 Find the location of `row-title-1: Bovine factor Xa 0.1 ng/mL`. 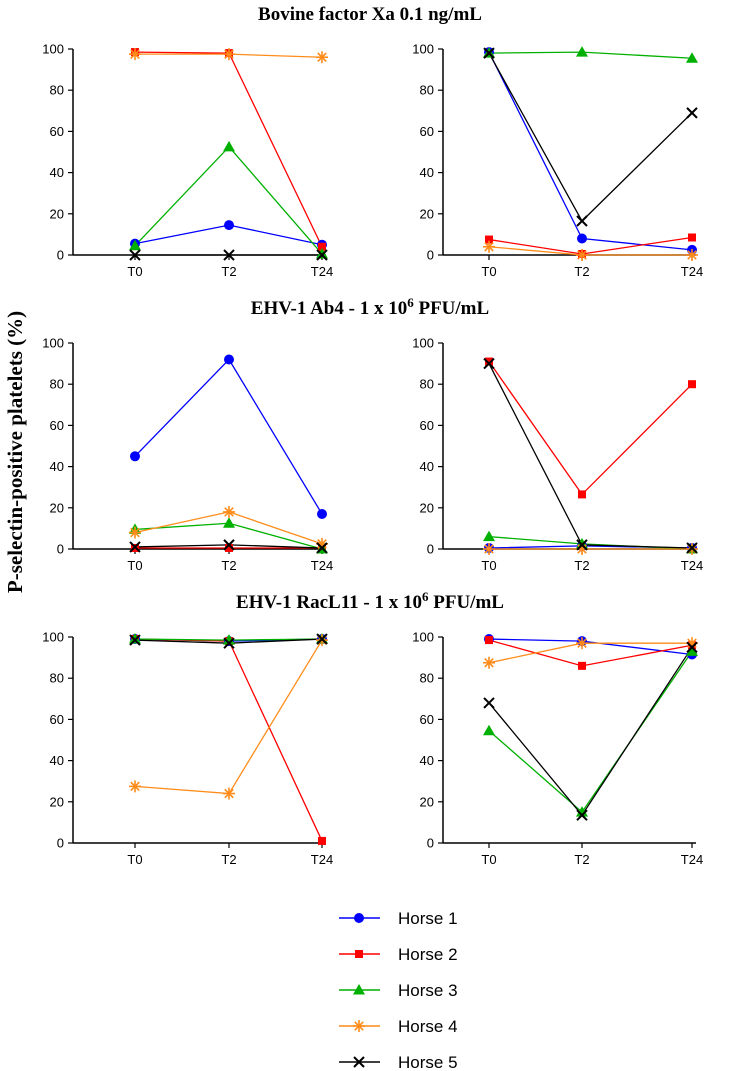

row-title-1: Bovine factor Xa 0.1 ng/mL is located at coordinates (370, 14).